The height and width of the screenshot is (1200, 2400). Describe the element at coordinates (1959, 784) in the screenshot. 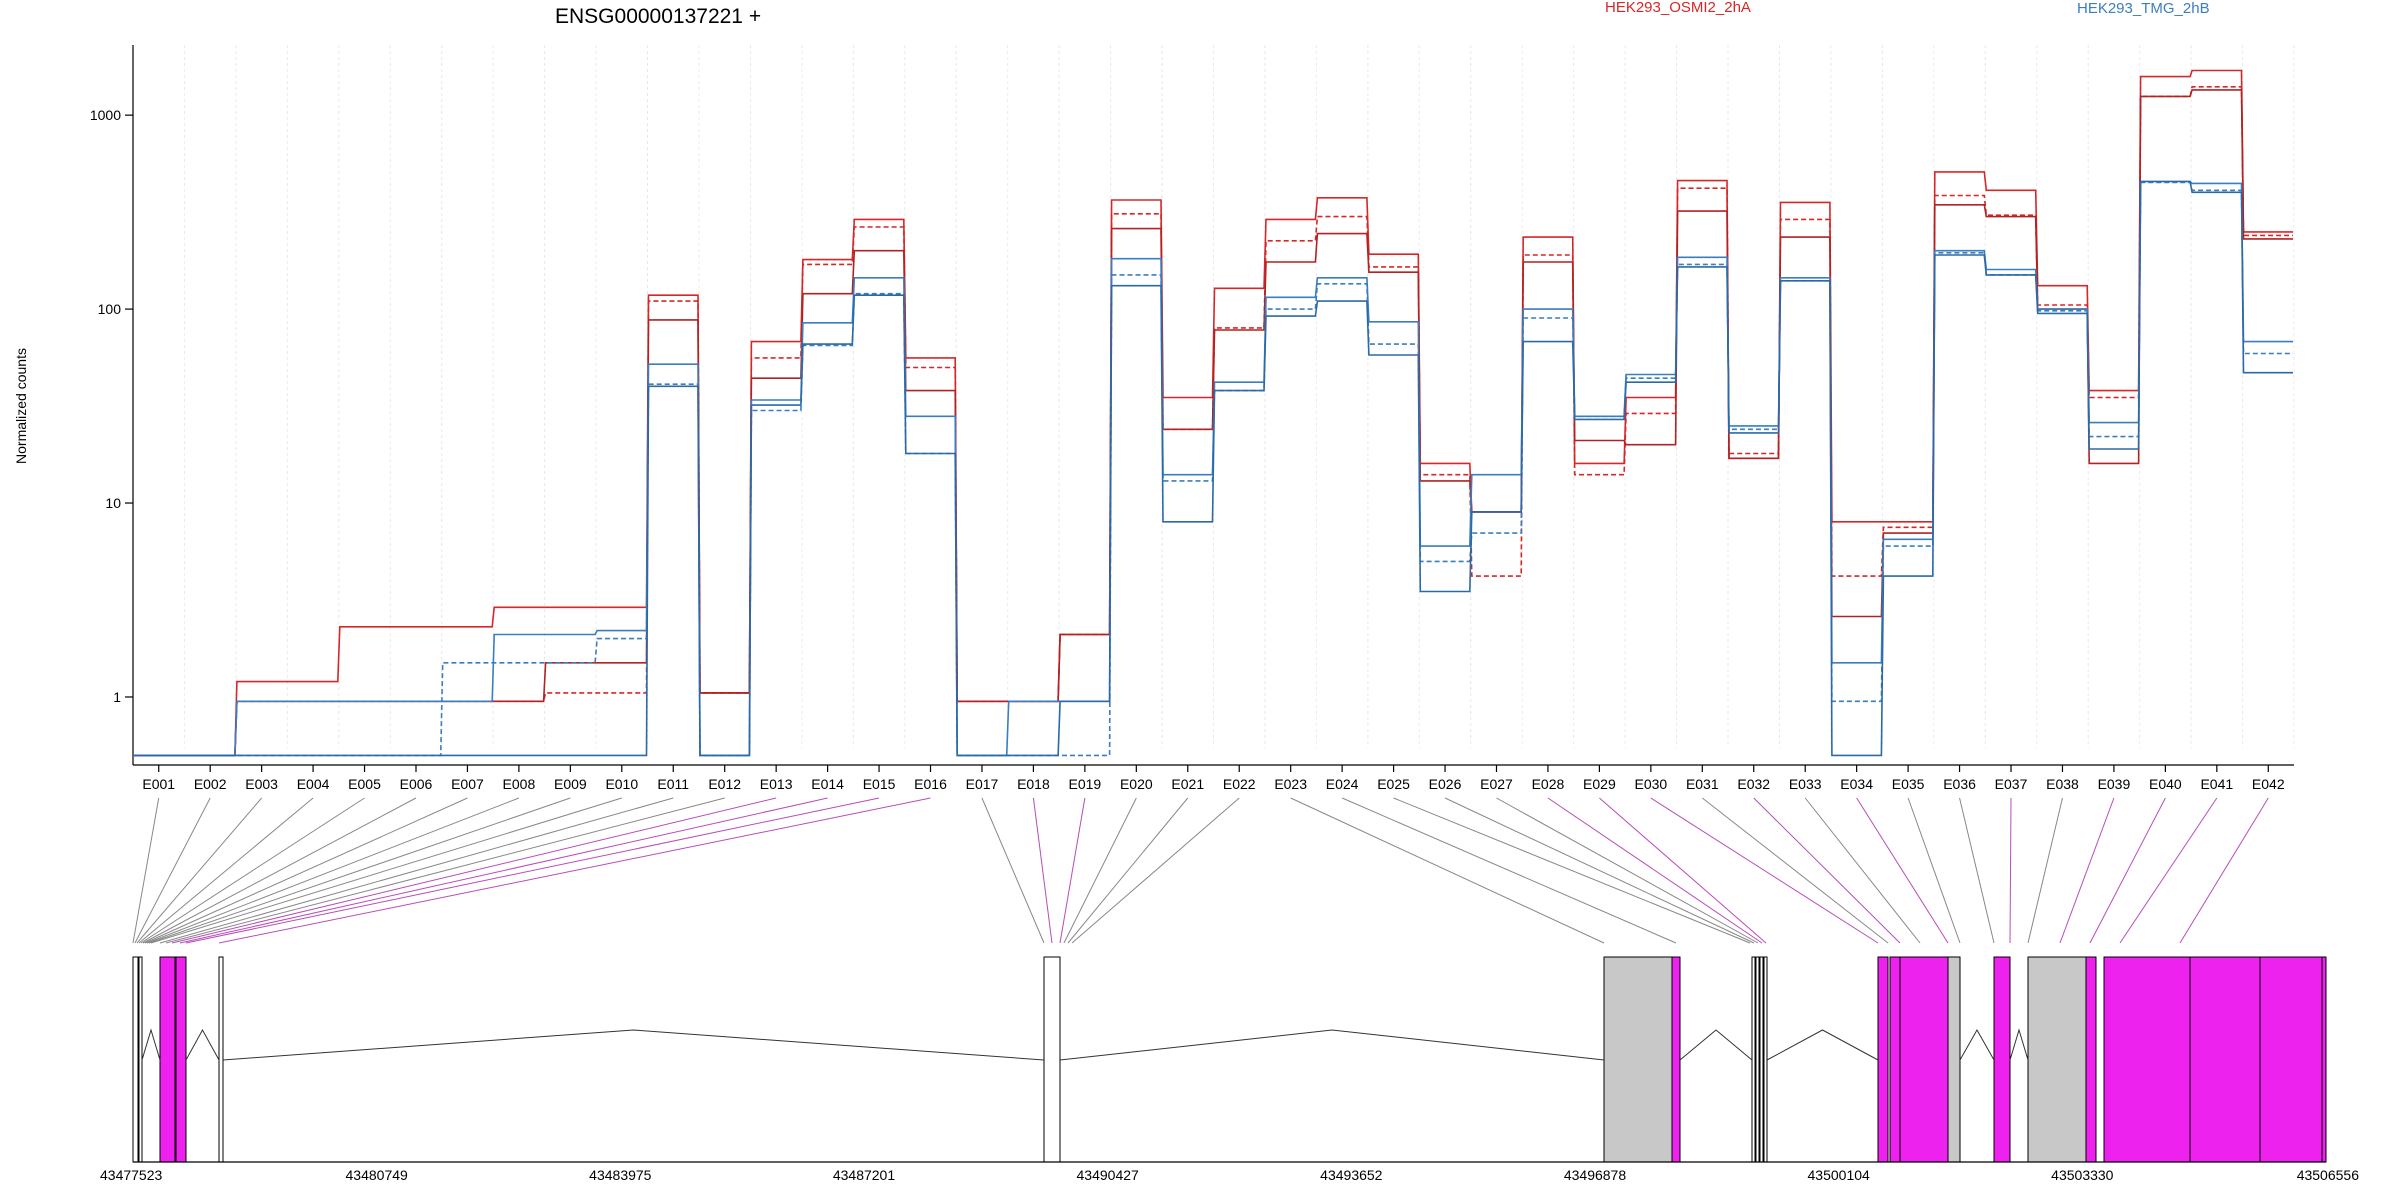

I see `exon-label: E036` at that location.